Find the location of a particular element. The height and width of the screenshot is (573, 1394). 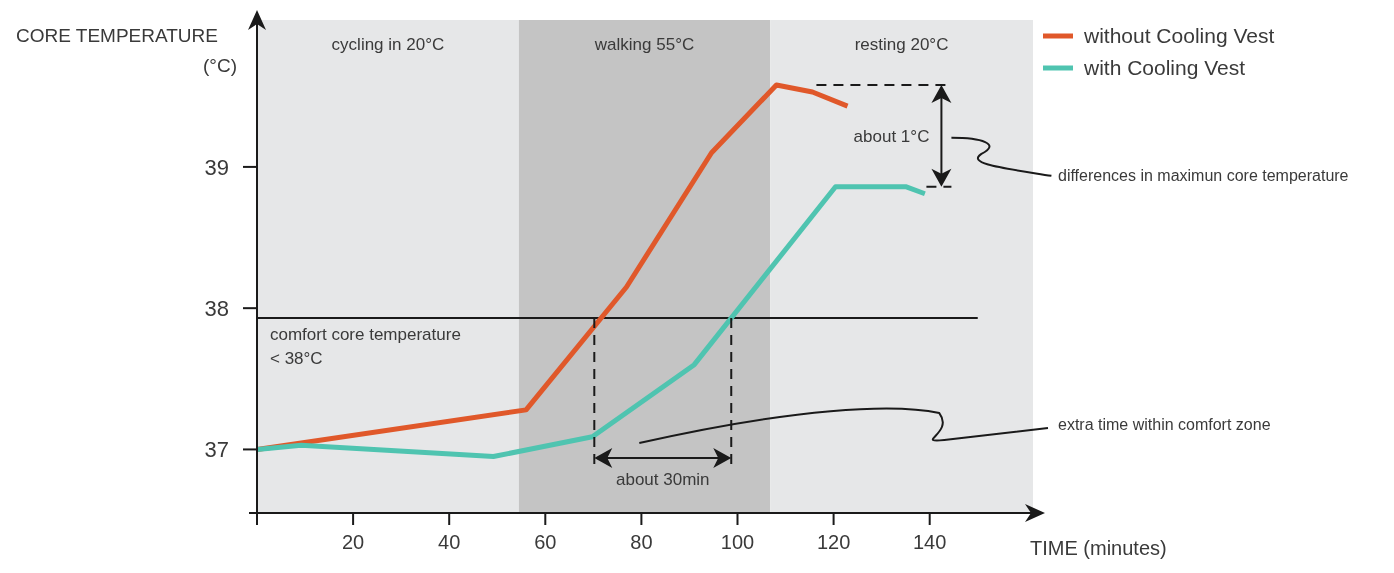

x-tick-label: 140 is located at coordinates (930, 542).